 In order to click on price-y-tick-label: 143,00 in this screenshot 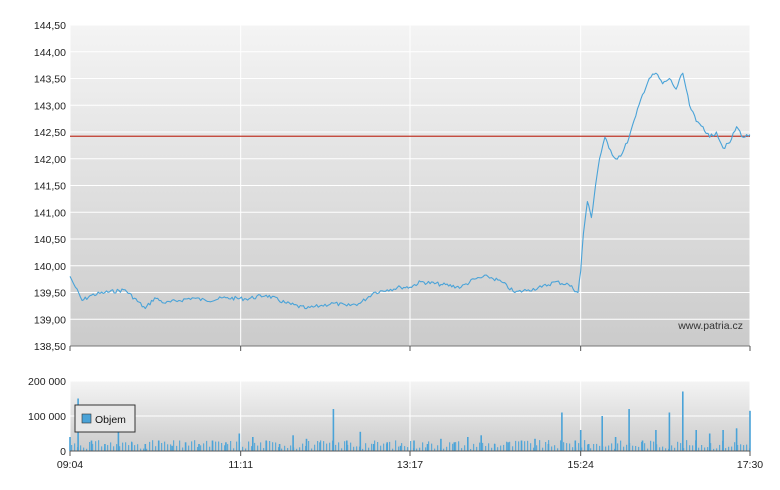, I will do `click(50, 106)`.